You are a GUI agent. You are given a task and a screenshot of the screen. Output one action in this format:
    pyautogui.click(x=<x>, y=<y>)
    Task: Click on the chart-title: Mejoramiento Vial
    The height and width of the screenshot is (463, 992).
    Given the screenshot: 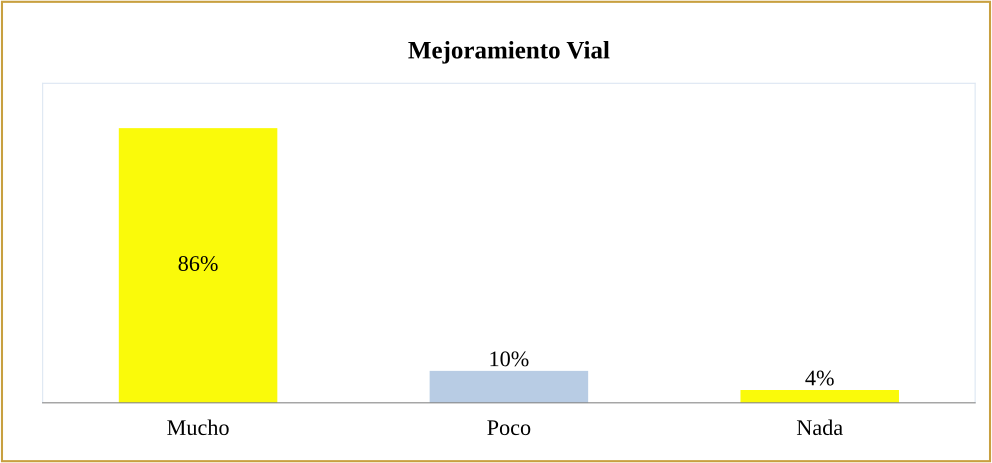 What is the action you would take?
    pyautogui.click(x=509, y=52)
    